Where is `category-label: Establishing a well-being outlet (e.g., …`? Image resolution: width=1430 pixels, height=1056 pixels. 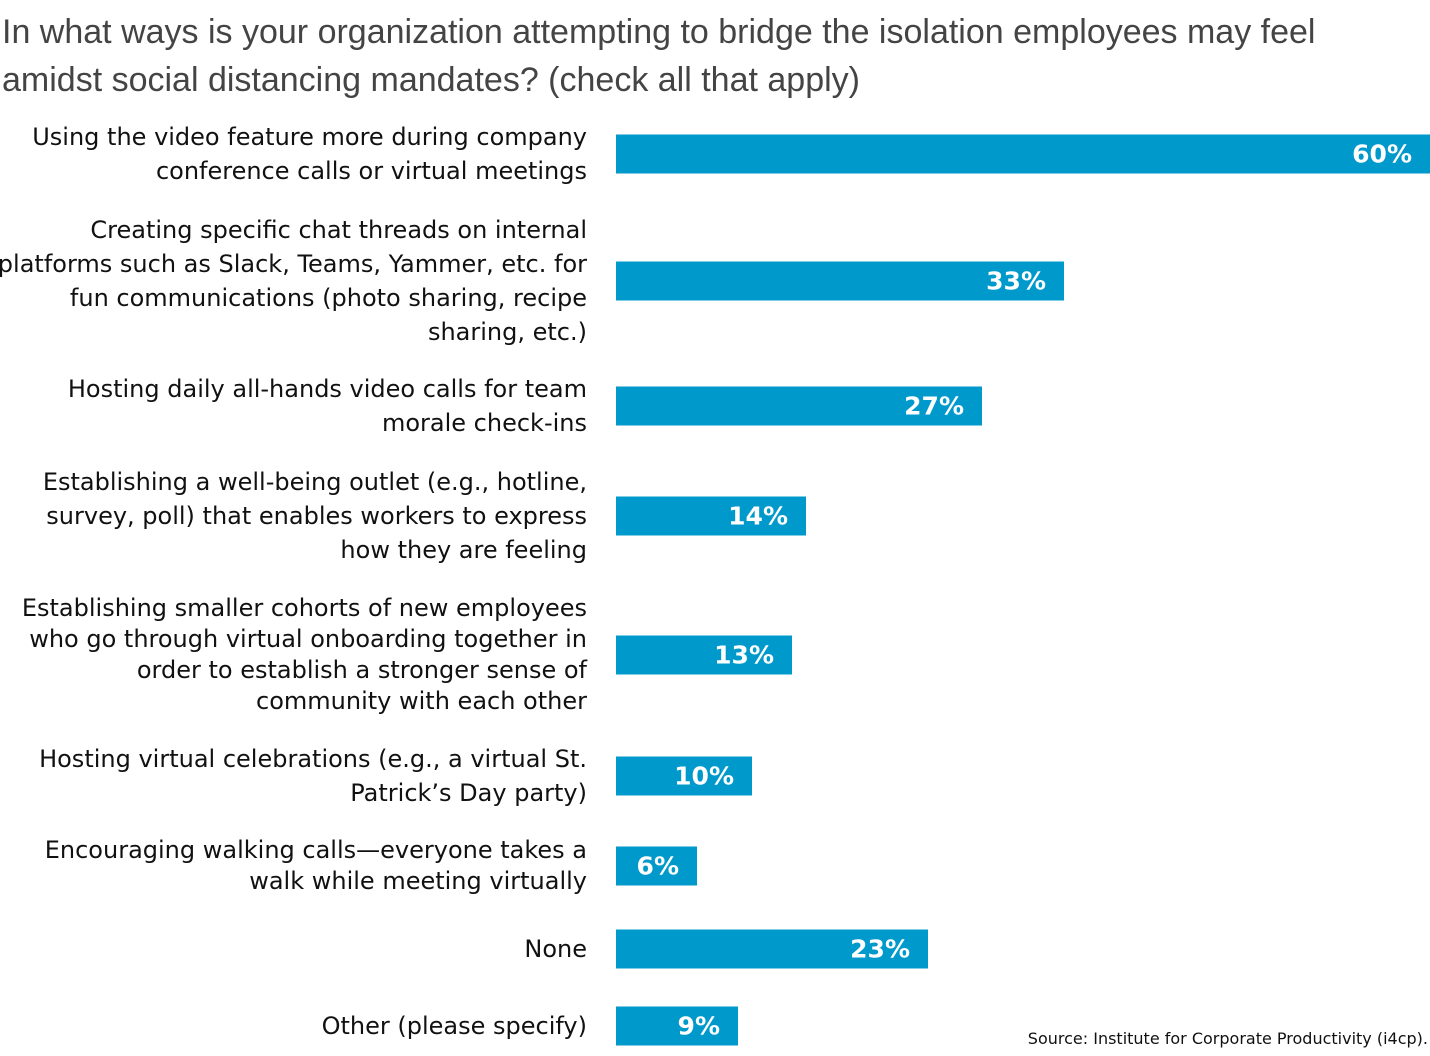
category-label: Establishing a well-being outlet (e.g., … is located at coordinates (314, 516).